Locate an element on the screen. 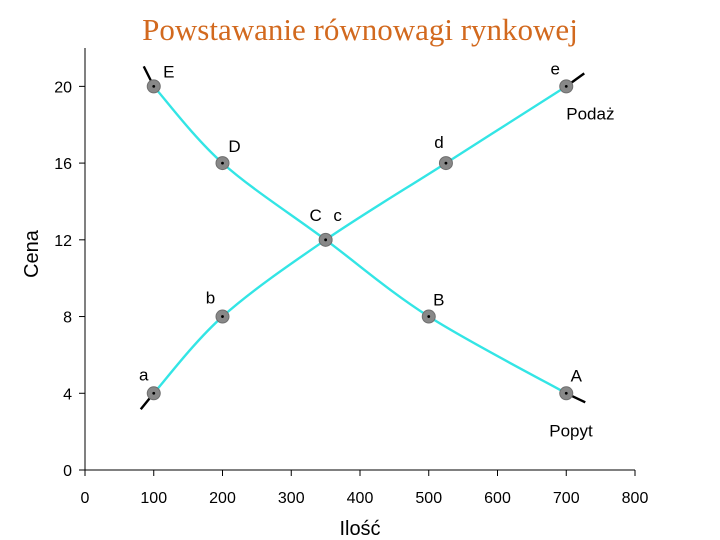 Image resolution: width=720 pixels, height=540 pixels. data-point-label: c is located at coordinates (337, 215).